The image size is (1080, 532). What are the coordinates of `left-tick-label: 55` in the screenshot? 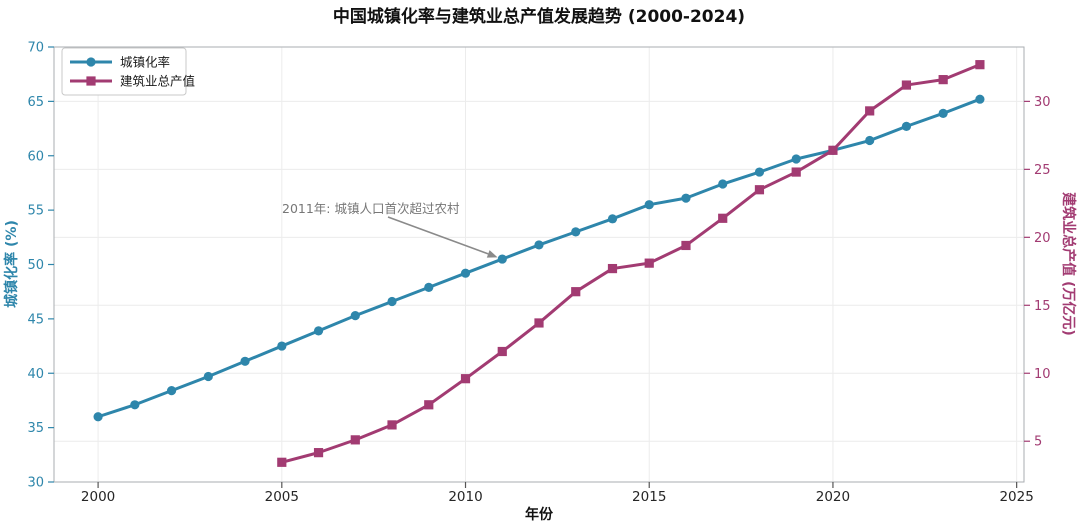 It's located at (35, 211).